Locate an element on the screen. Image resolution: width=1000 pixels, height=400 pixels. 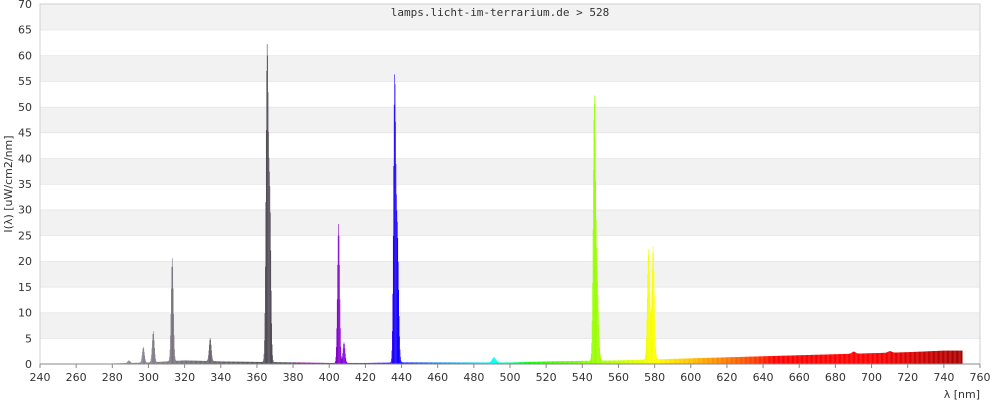
grid-band is located at coordinates (510, 119).